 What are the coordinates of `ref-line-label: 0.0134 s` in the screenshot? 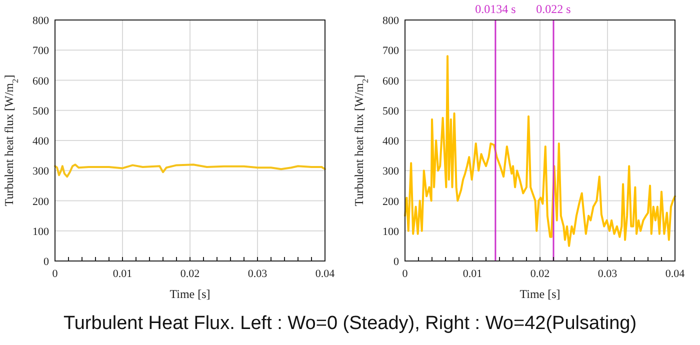 It's located at (495, 9).